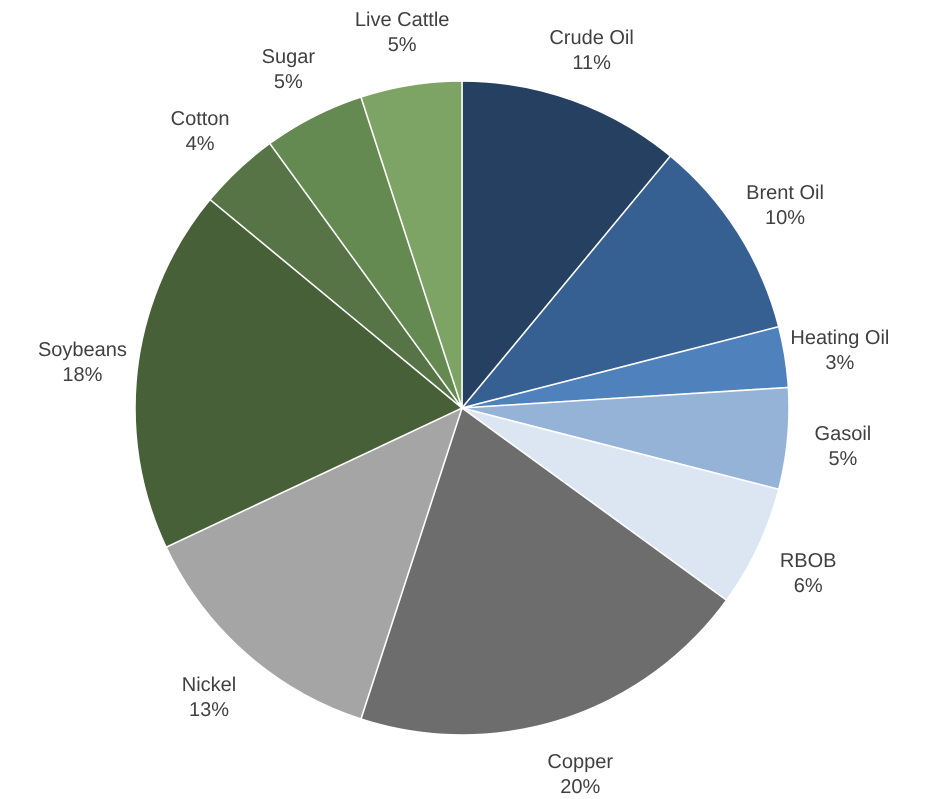 Image resolution: width=934 pixels, height=799 pixels. I want to click on slice-label: Nickel, so click(209, 685).